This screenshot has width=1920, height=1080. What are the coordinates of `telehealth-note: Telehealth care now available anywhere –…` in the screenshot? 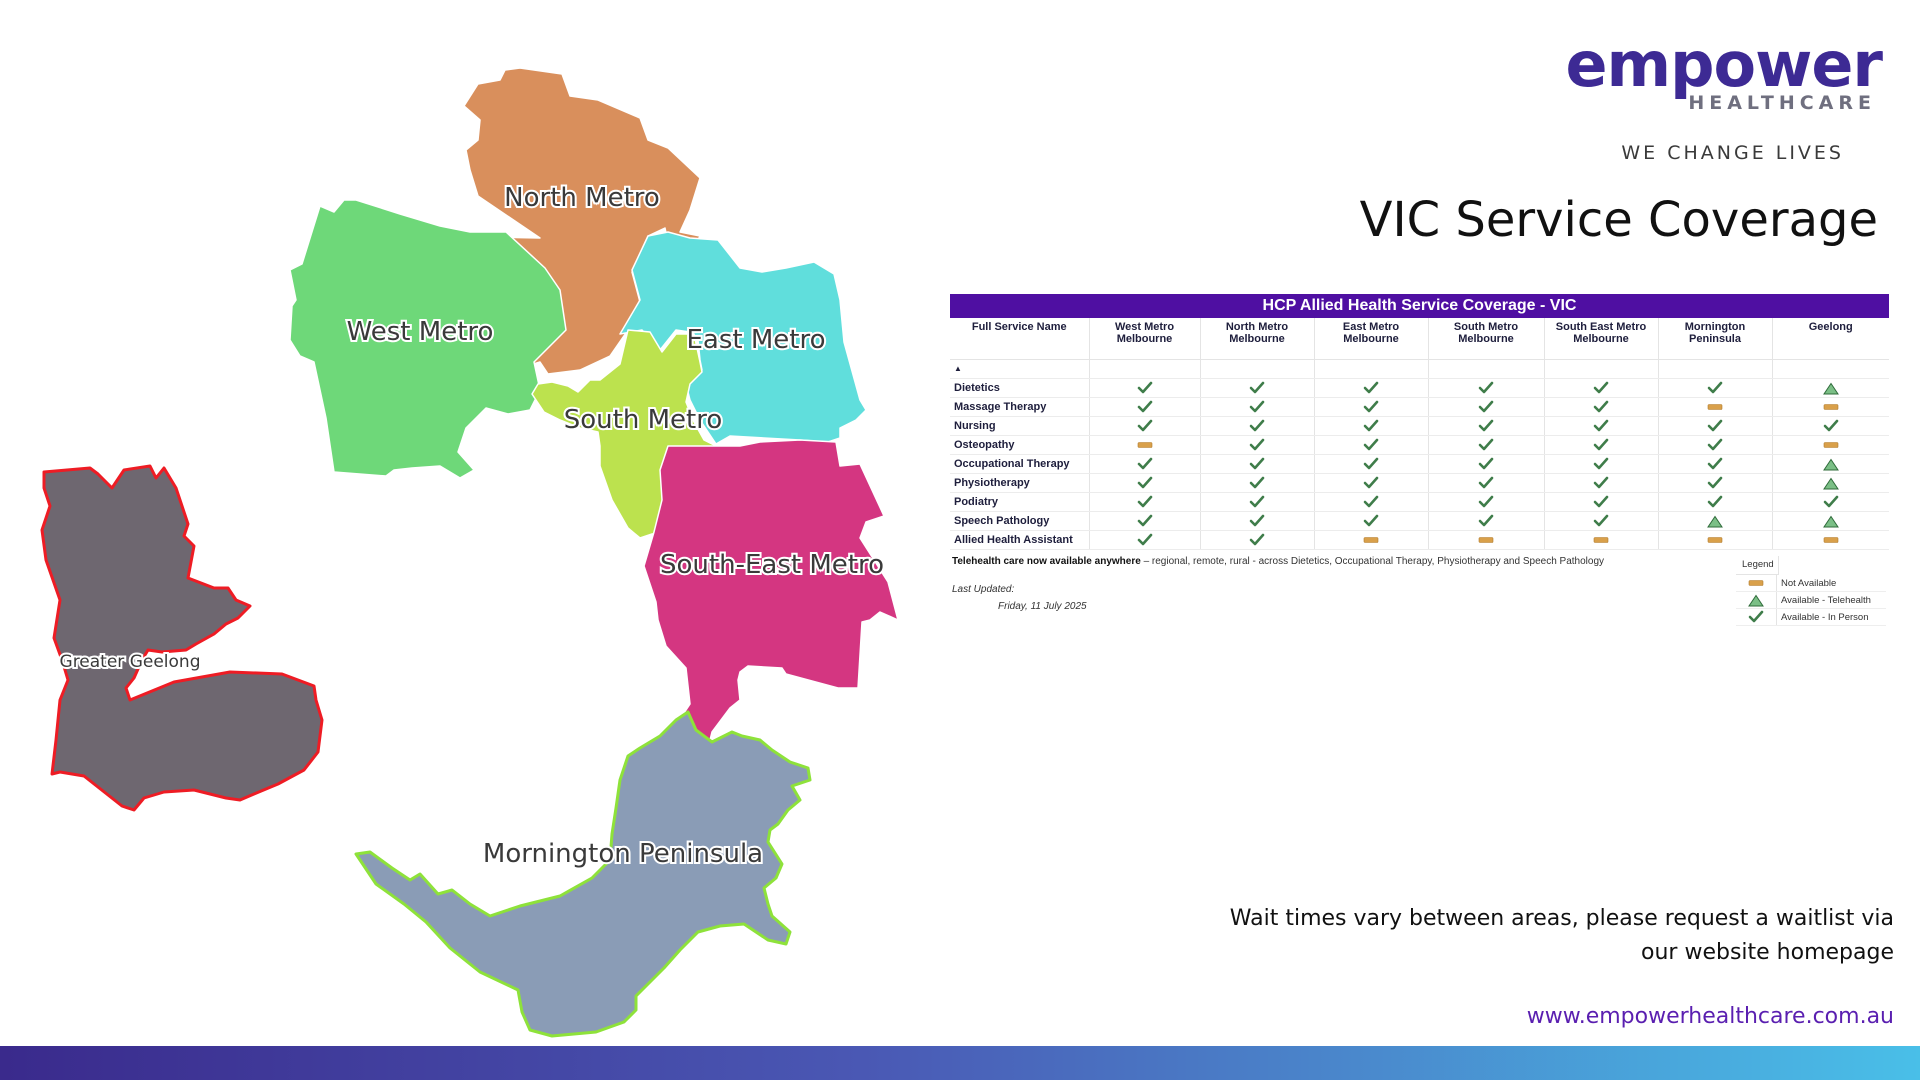 It's located at (1278, 561).